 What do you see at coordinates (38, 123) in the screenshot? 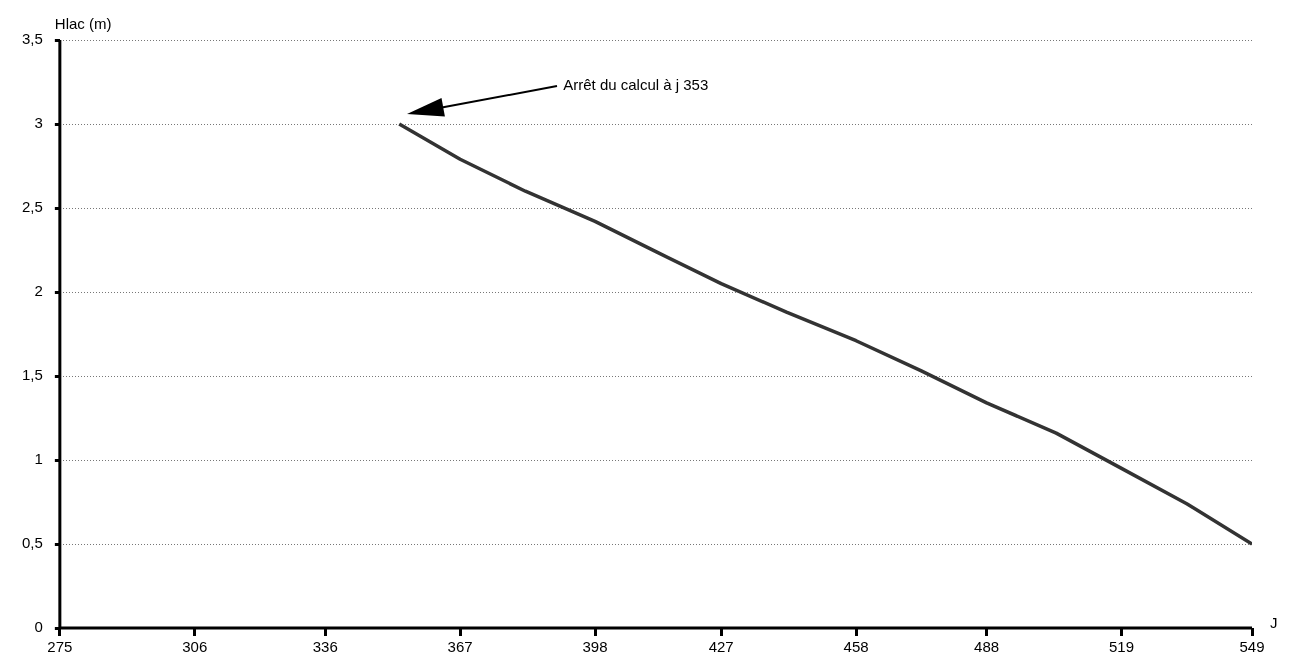
I see `y-tick-label: 3` at bounding box center [38, 123].